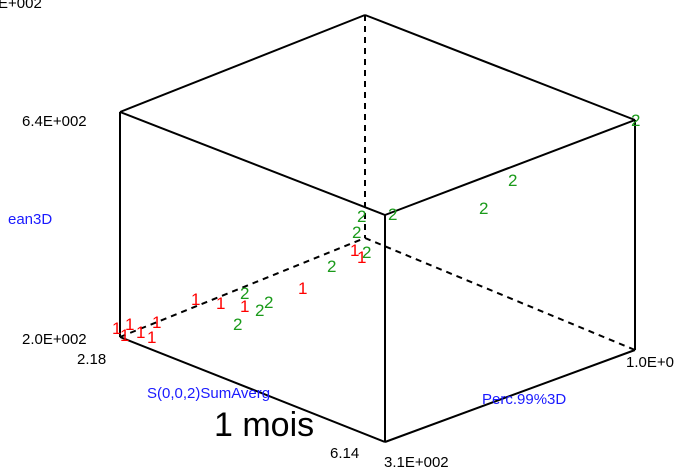 The height and width of the screenshot is (472, 681). What do you see at coordinates (91, 359) in the screenshot?
I see `tick-label-x-min: 2.18` at bounding box center [91, 359].